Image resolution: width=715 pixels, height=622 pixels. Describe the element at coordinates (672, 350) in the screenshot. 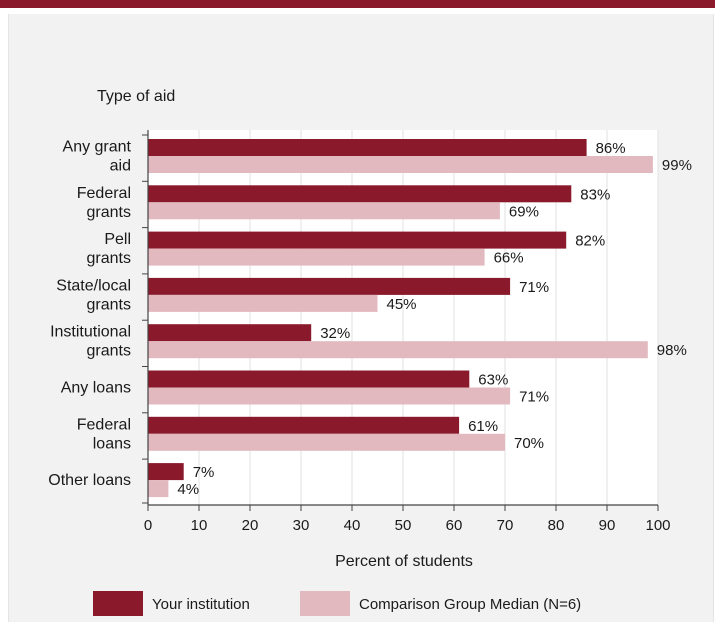

I see `data-label: 98%` at that location.